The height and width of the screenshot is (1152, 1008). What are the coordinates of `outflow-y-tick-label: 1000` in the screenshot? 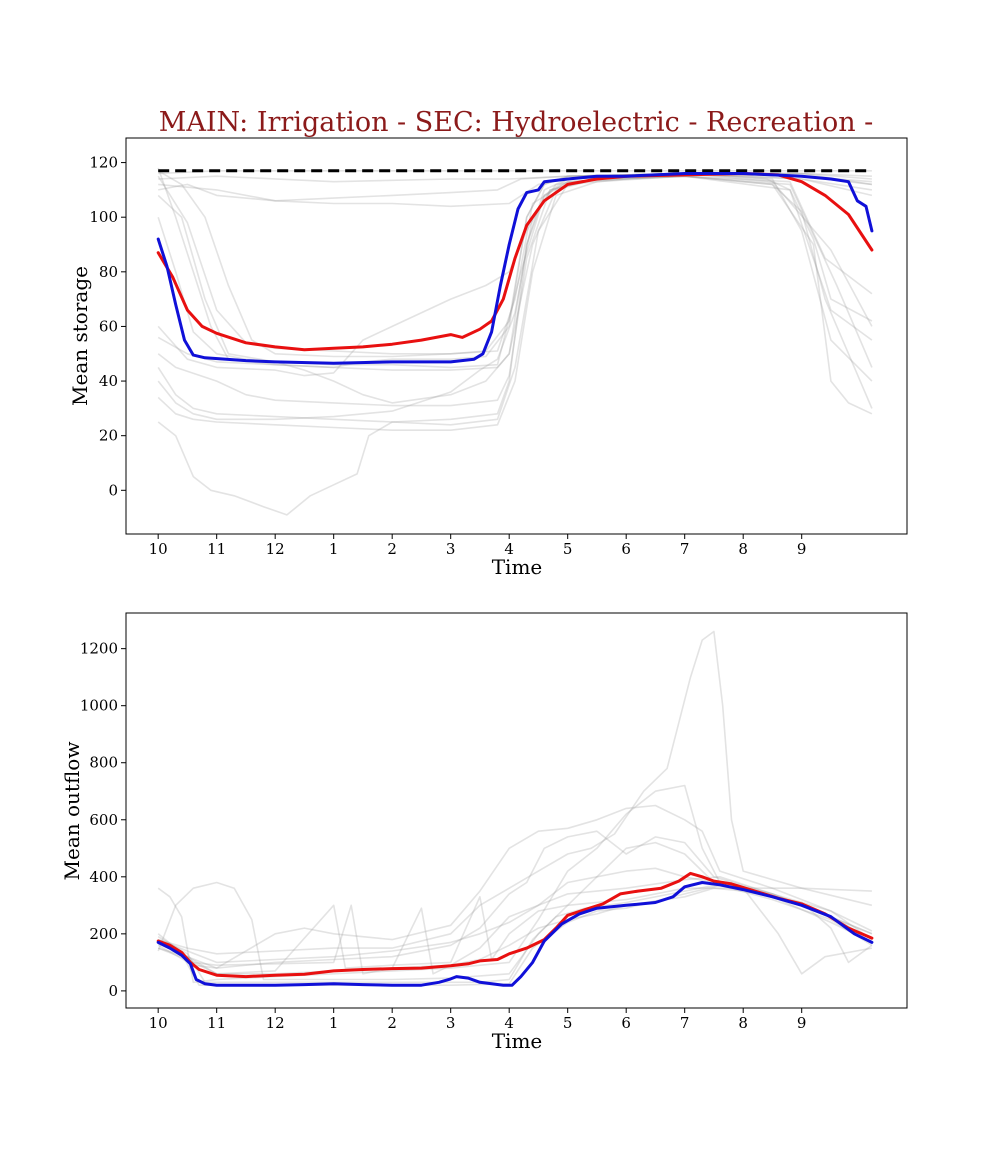 It's located at (99, 706).